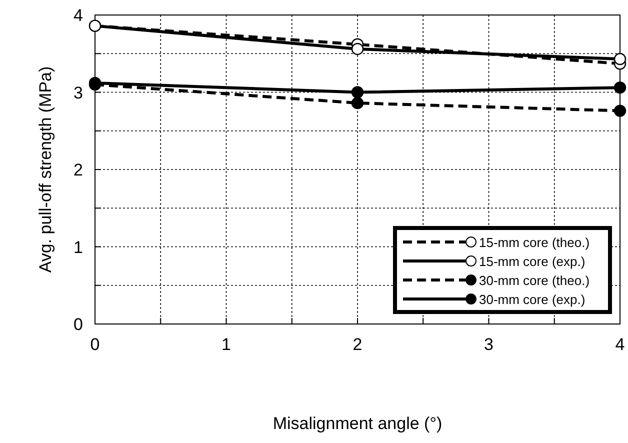 The height and width of the screenshot is (443, 628). What do you see at coordinates (78, 15) in the screenshot?
I see `y-tick-label: 4` at bounding box center [78, 15].